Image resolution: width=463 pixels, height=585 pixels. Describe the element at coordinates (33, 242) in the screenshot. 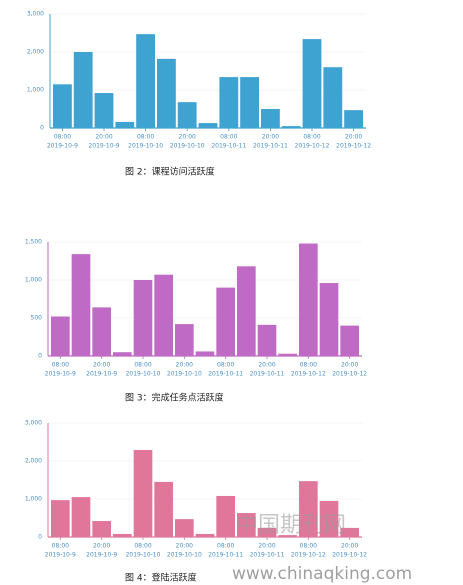

I see `y-tick-label: 1,500` at that location.